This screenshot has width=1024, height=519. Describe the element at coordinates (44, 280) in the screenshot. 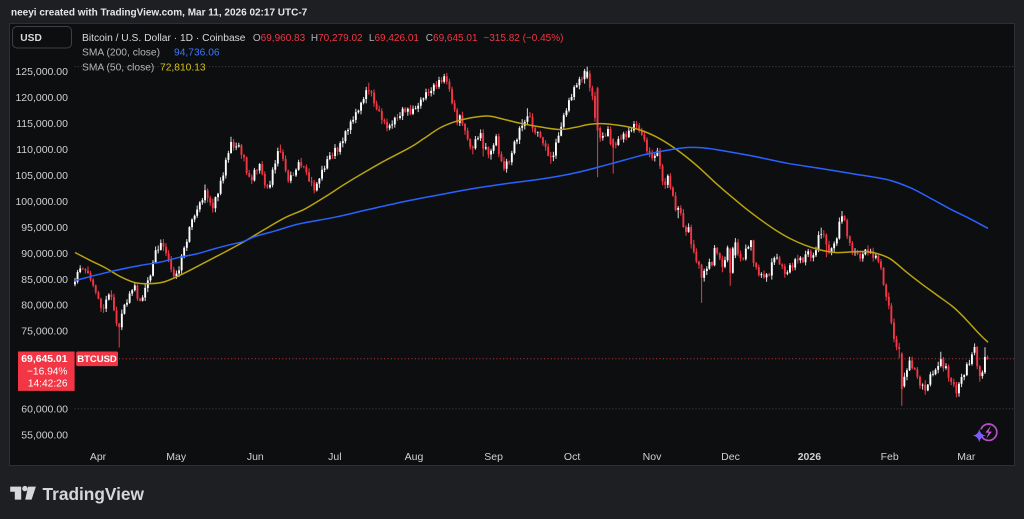

I see `svg-text: 85,000.00` at that location.